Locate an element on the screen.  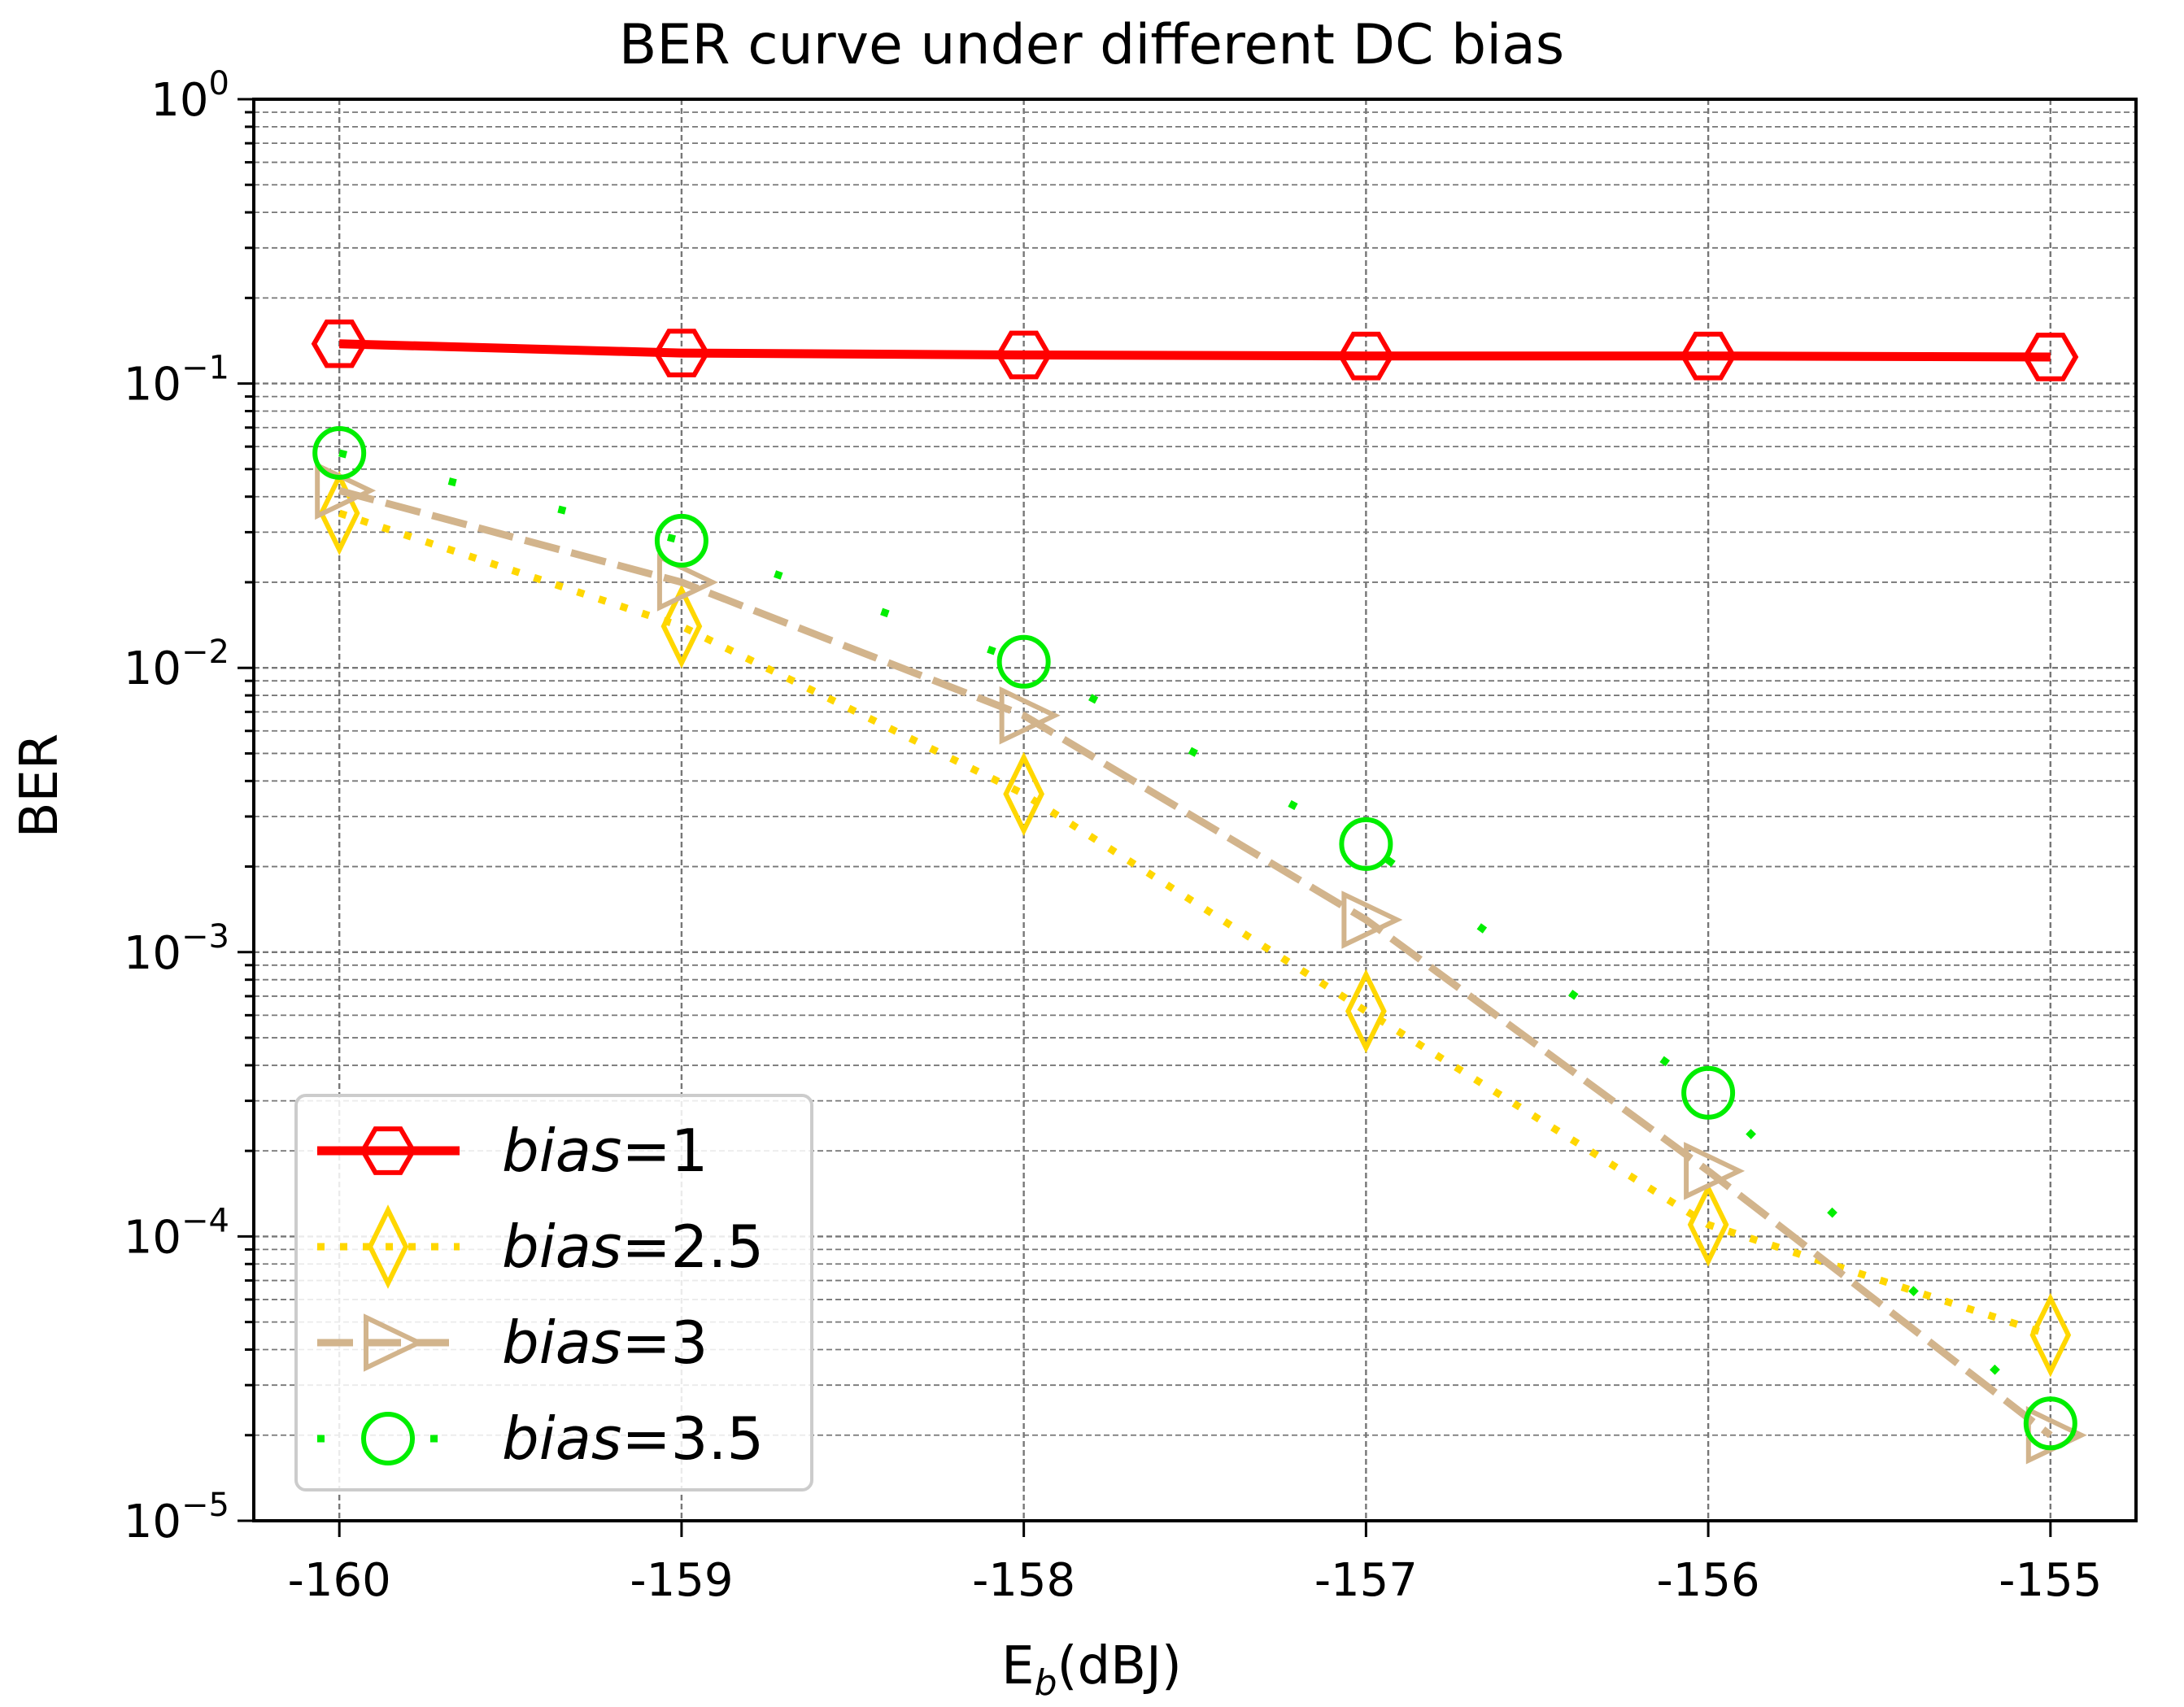
y-tick-label: 10⁻² is located at coordinates (176, 664).